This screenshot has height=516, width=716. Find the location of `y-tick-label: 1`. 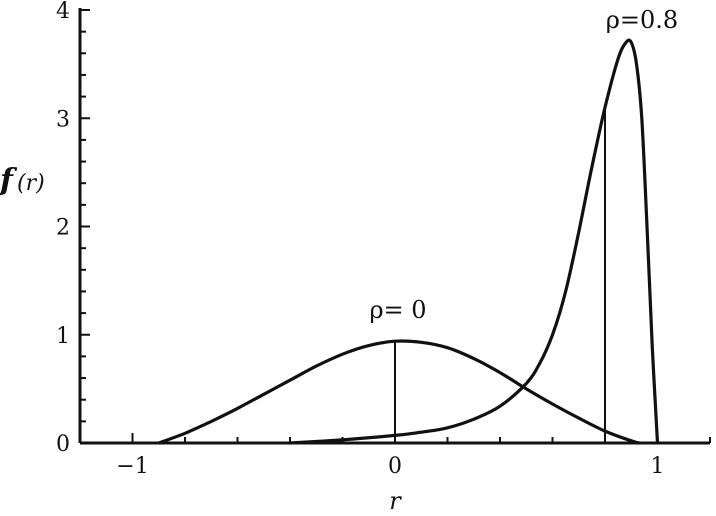

y-tick-label: 1 is located at coordinates (63, 336).